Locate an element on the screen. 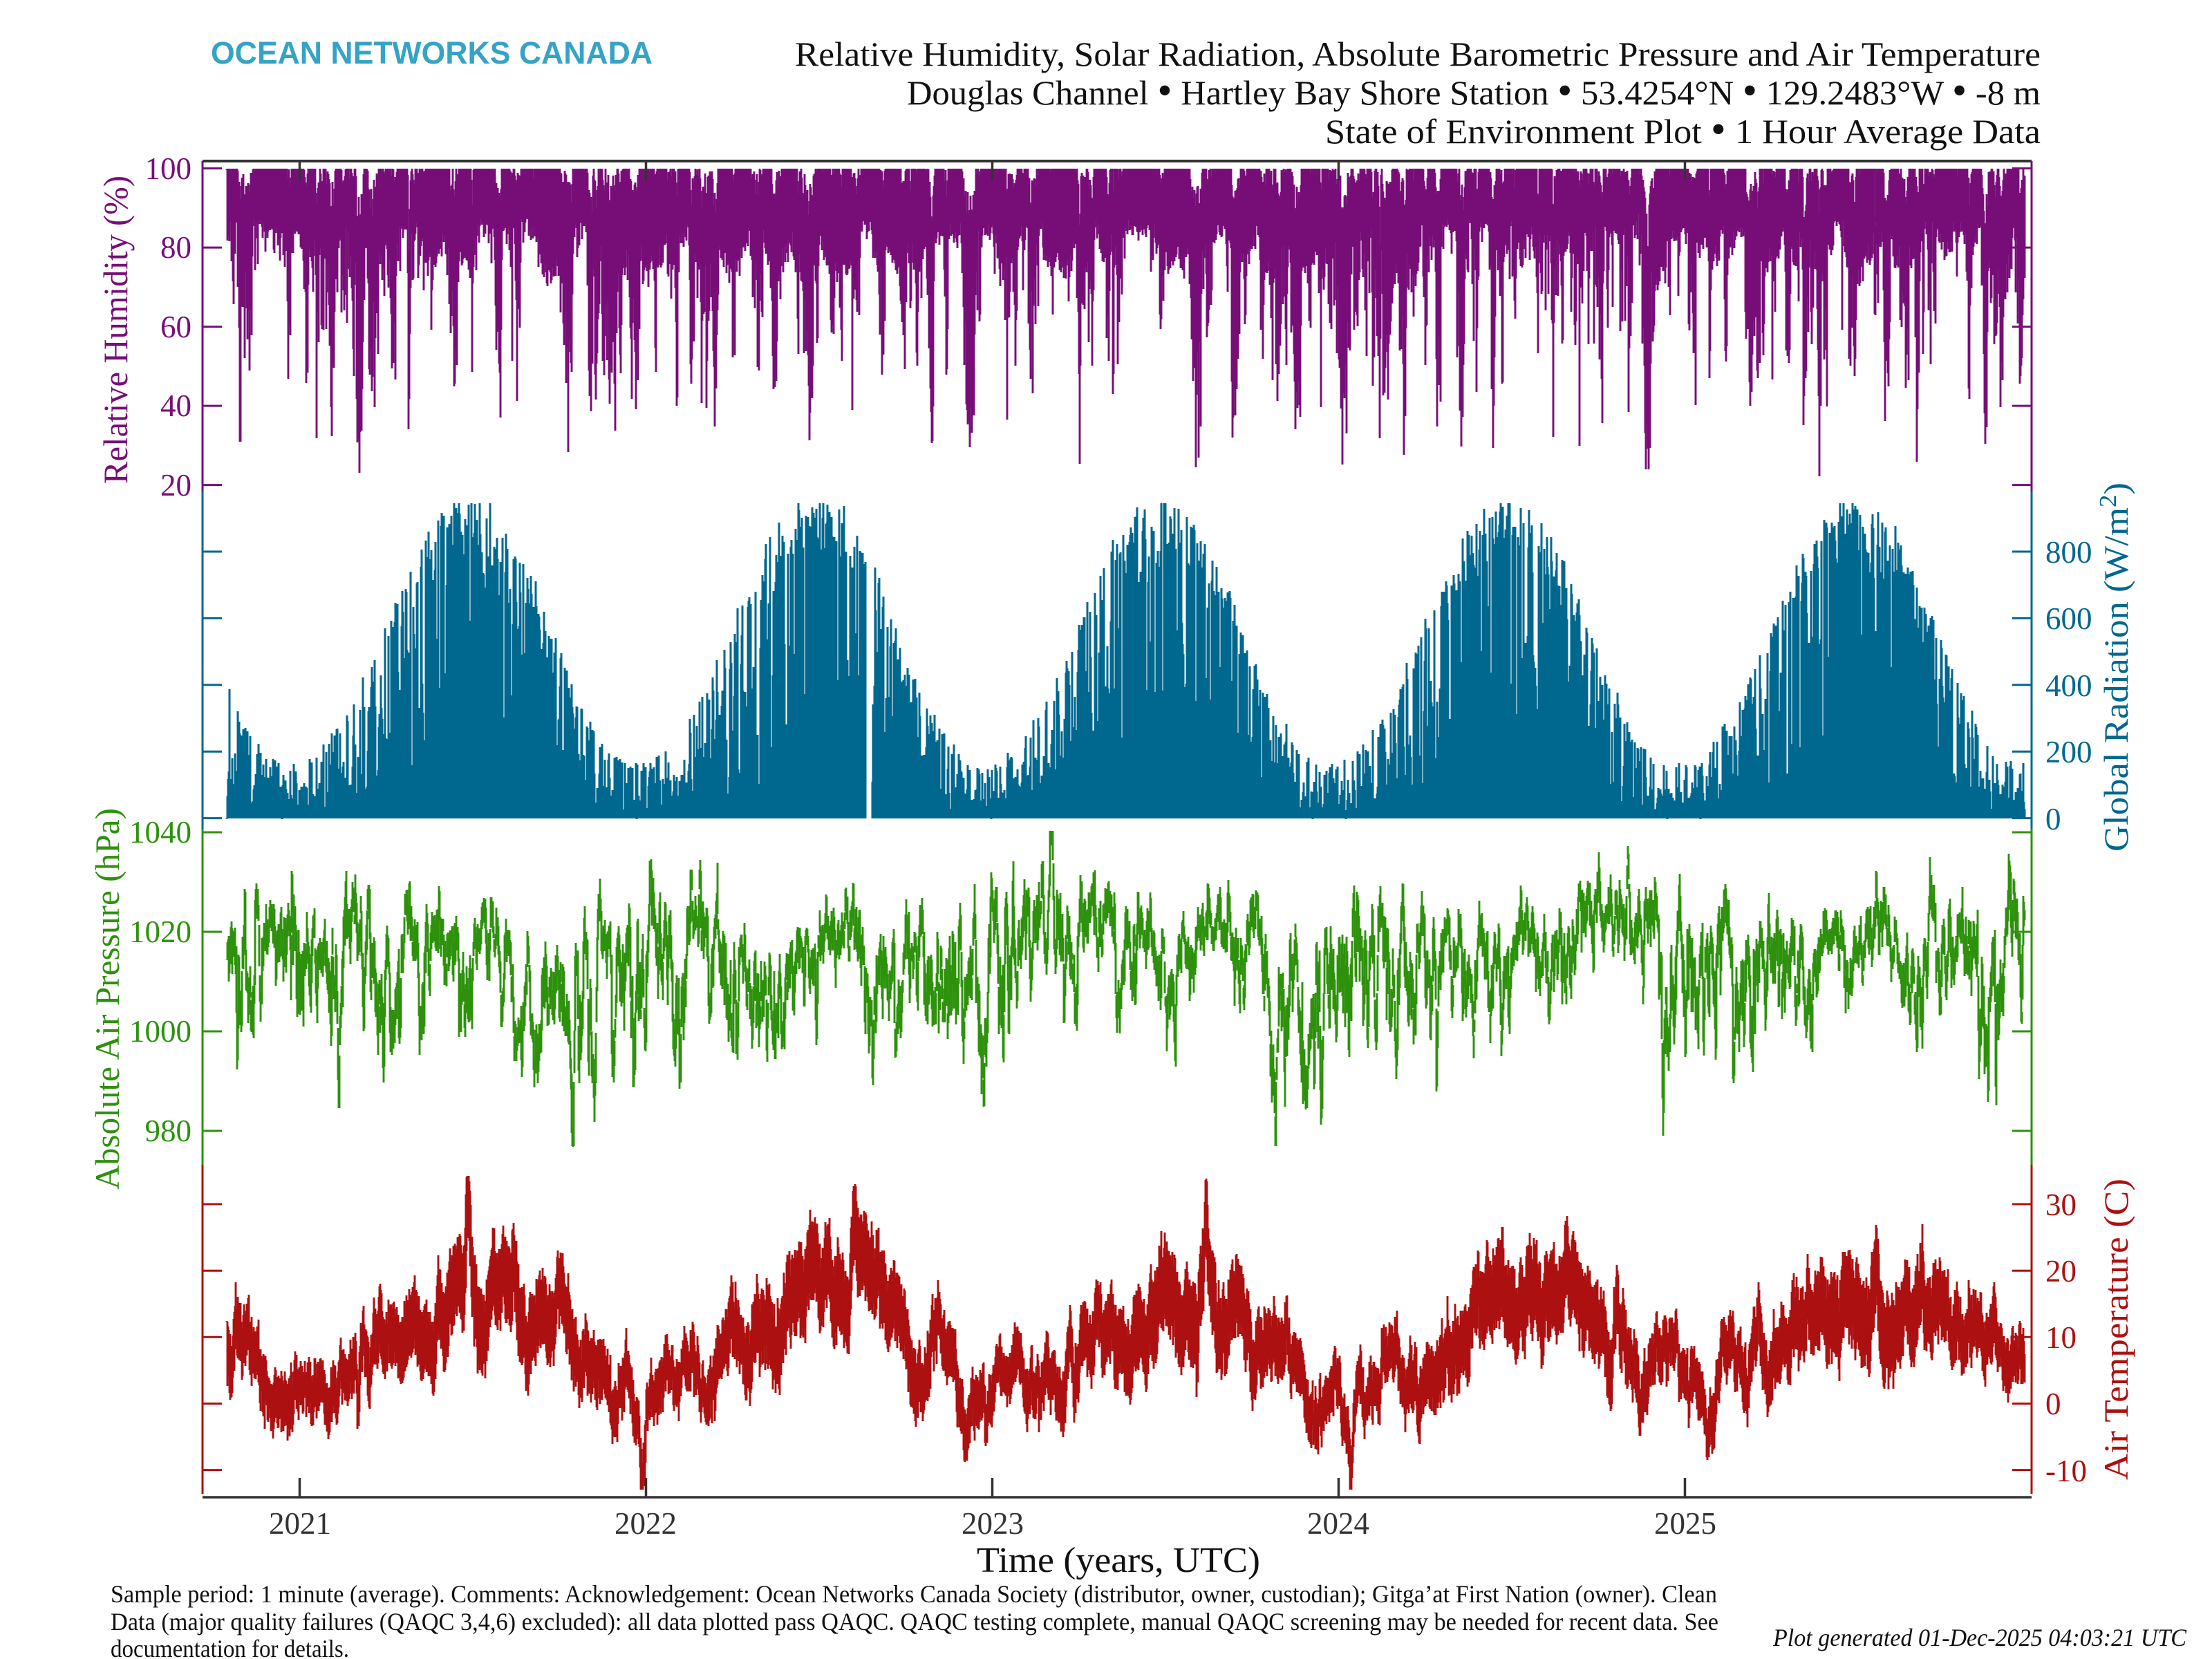  svg-text: 2022 is located at coordinates (646, 1523).